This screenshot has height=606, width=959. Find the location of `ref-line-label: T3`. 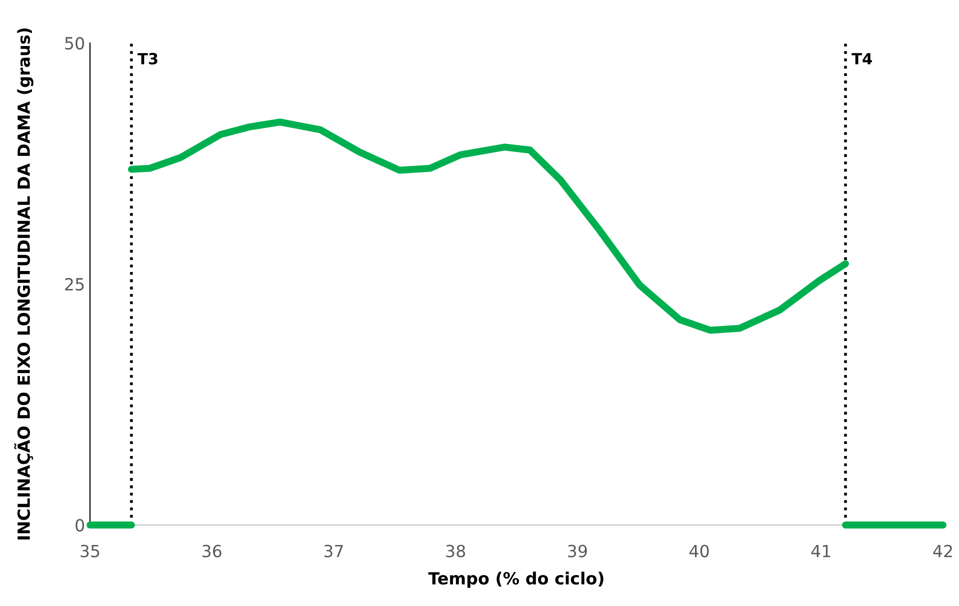

ref-line-label: T3 is located at coordinates (148, 58).